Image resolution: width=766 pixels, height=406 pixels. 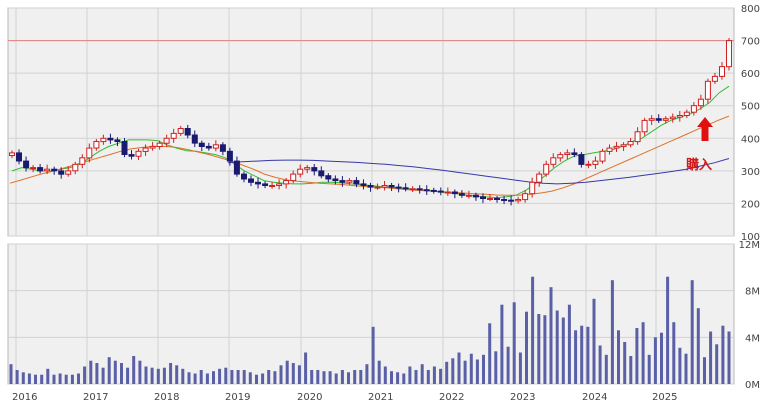 What do you see at coordinates (699, 145) in the screenshot?
I see `buy-annotation: 購入` at bounding box center [699, 145].